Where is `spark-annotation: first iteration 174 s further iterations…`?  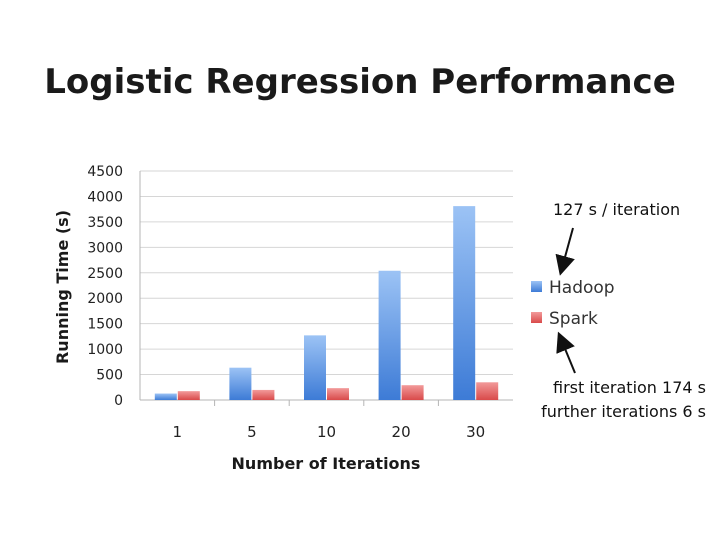 spark-annotation: first iteration 174 s further iterations… is located at coordinates (623, 400).